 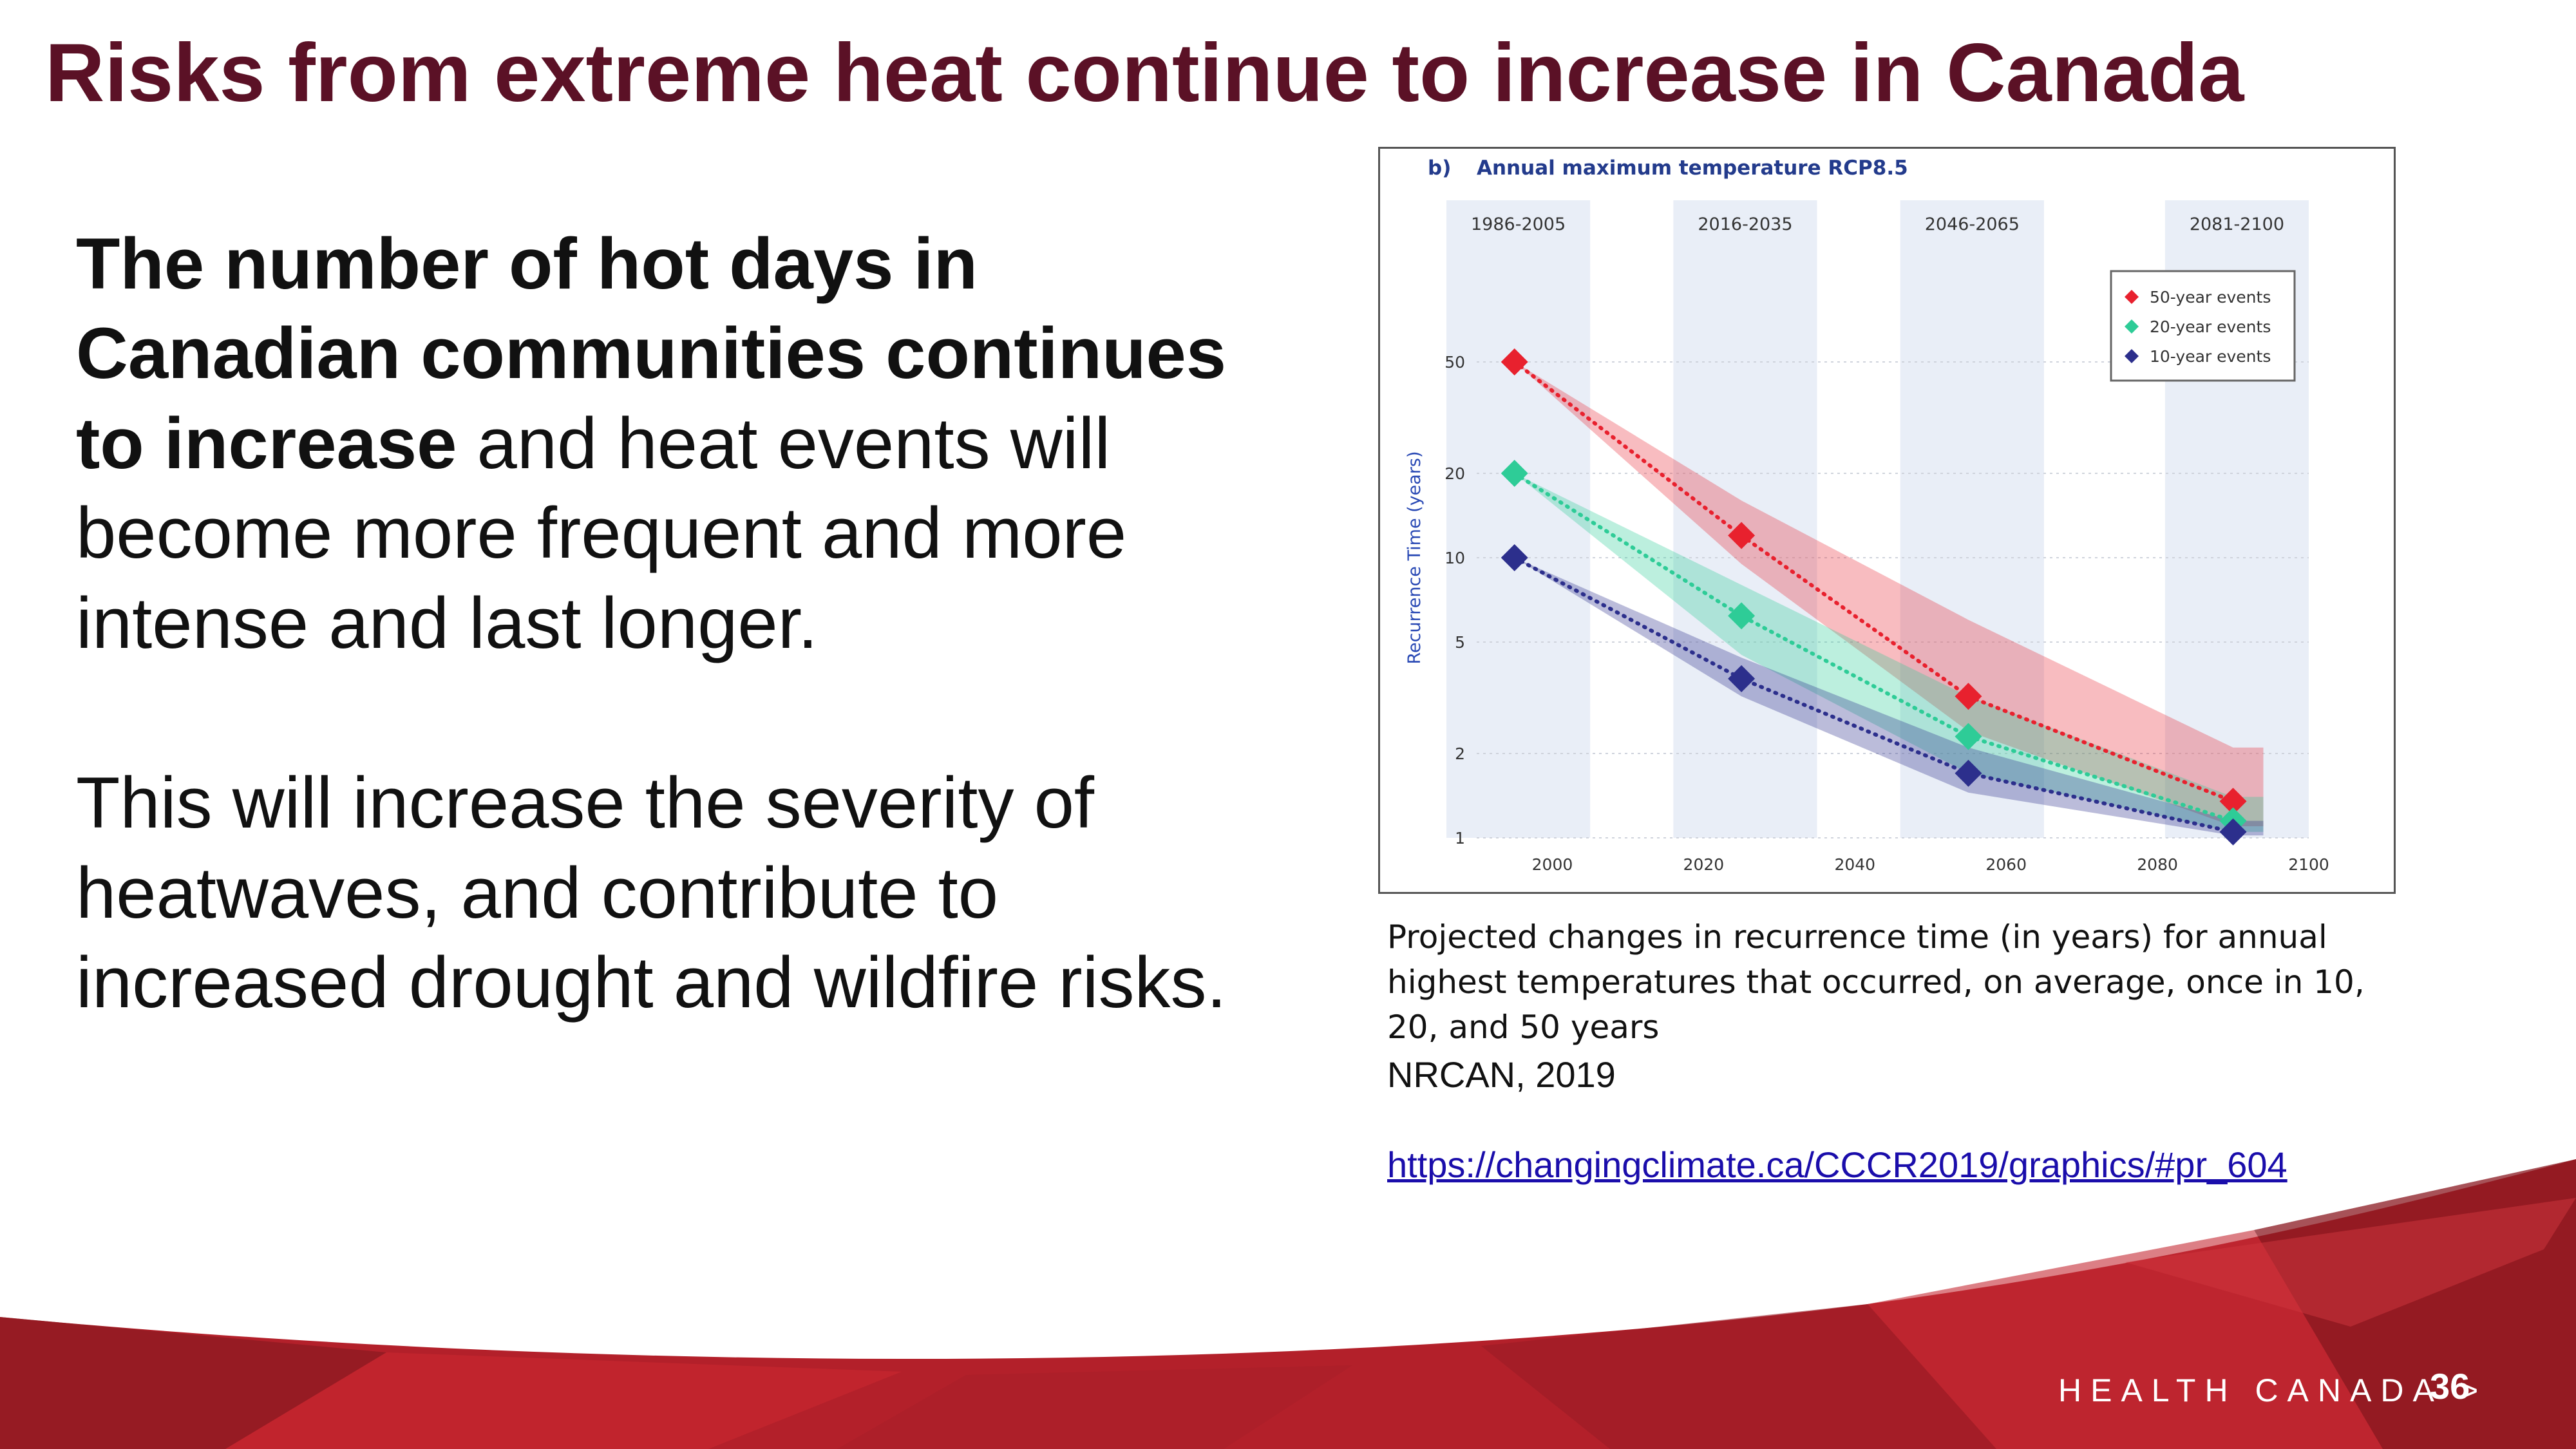 What do you see at coordinates (1973, 224) in the screenshot?
I see `period-label: 2046-2065` at bounding box center [1973, 224].